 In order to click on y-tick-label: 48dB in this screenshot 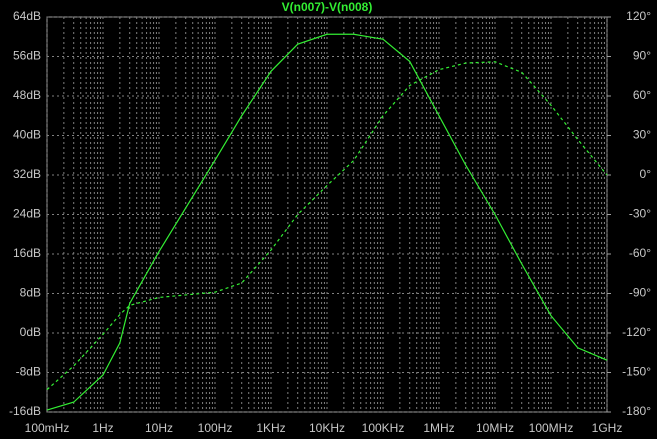, I will do `click(27, 95)`.